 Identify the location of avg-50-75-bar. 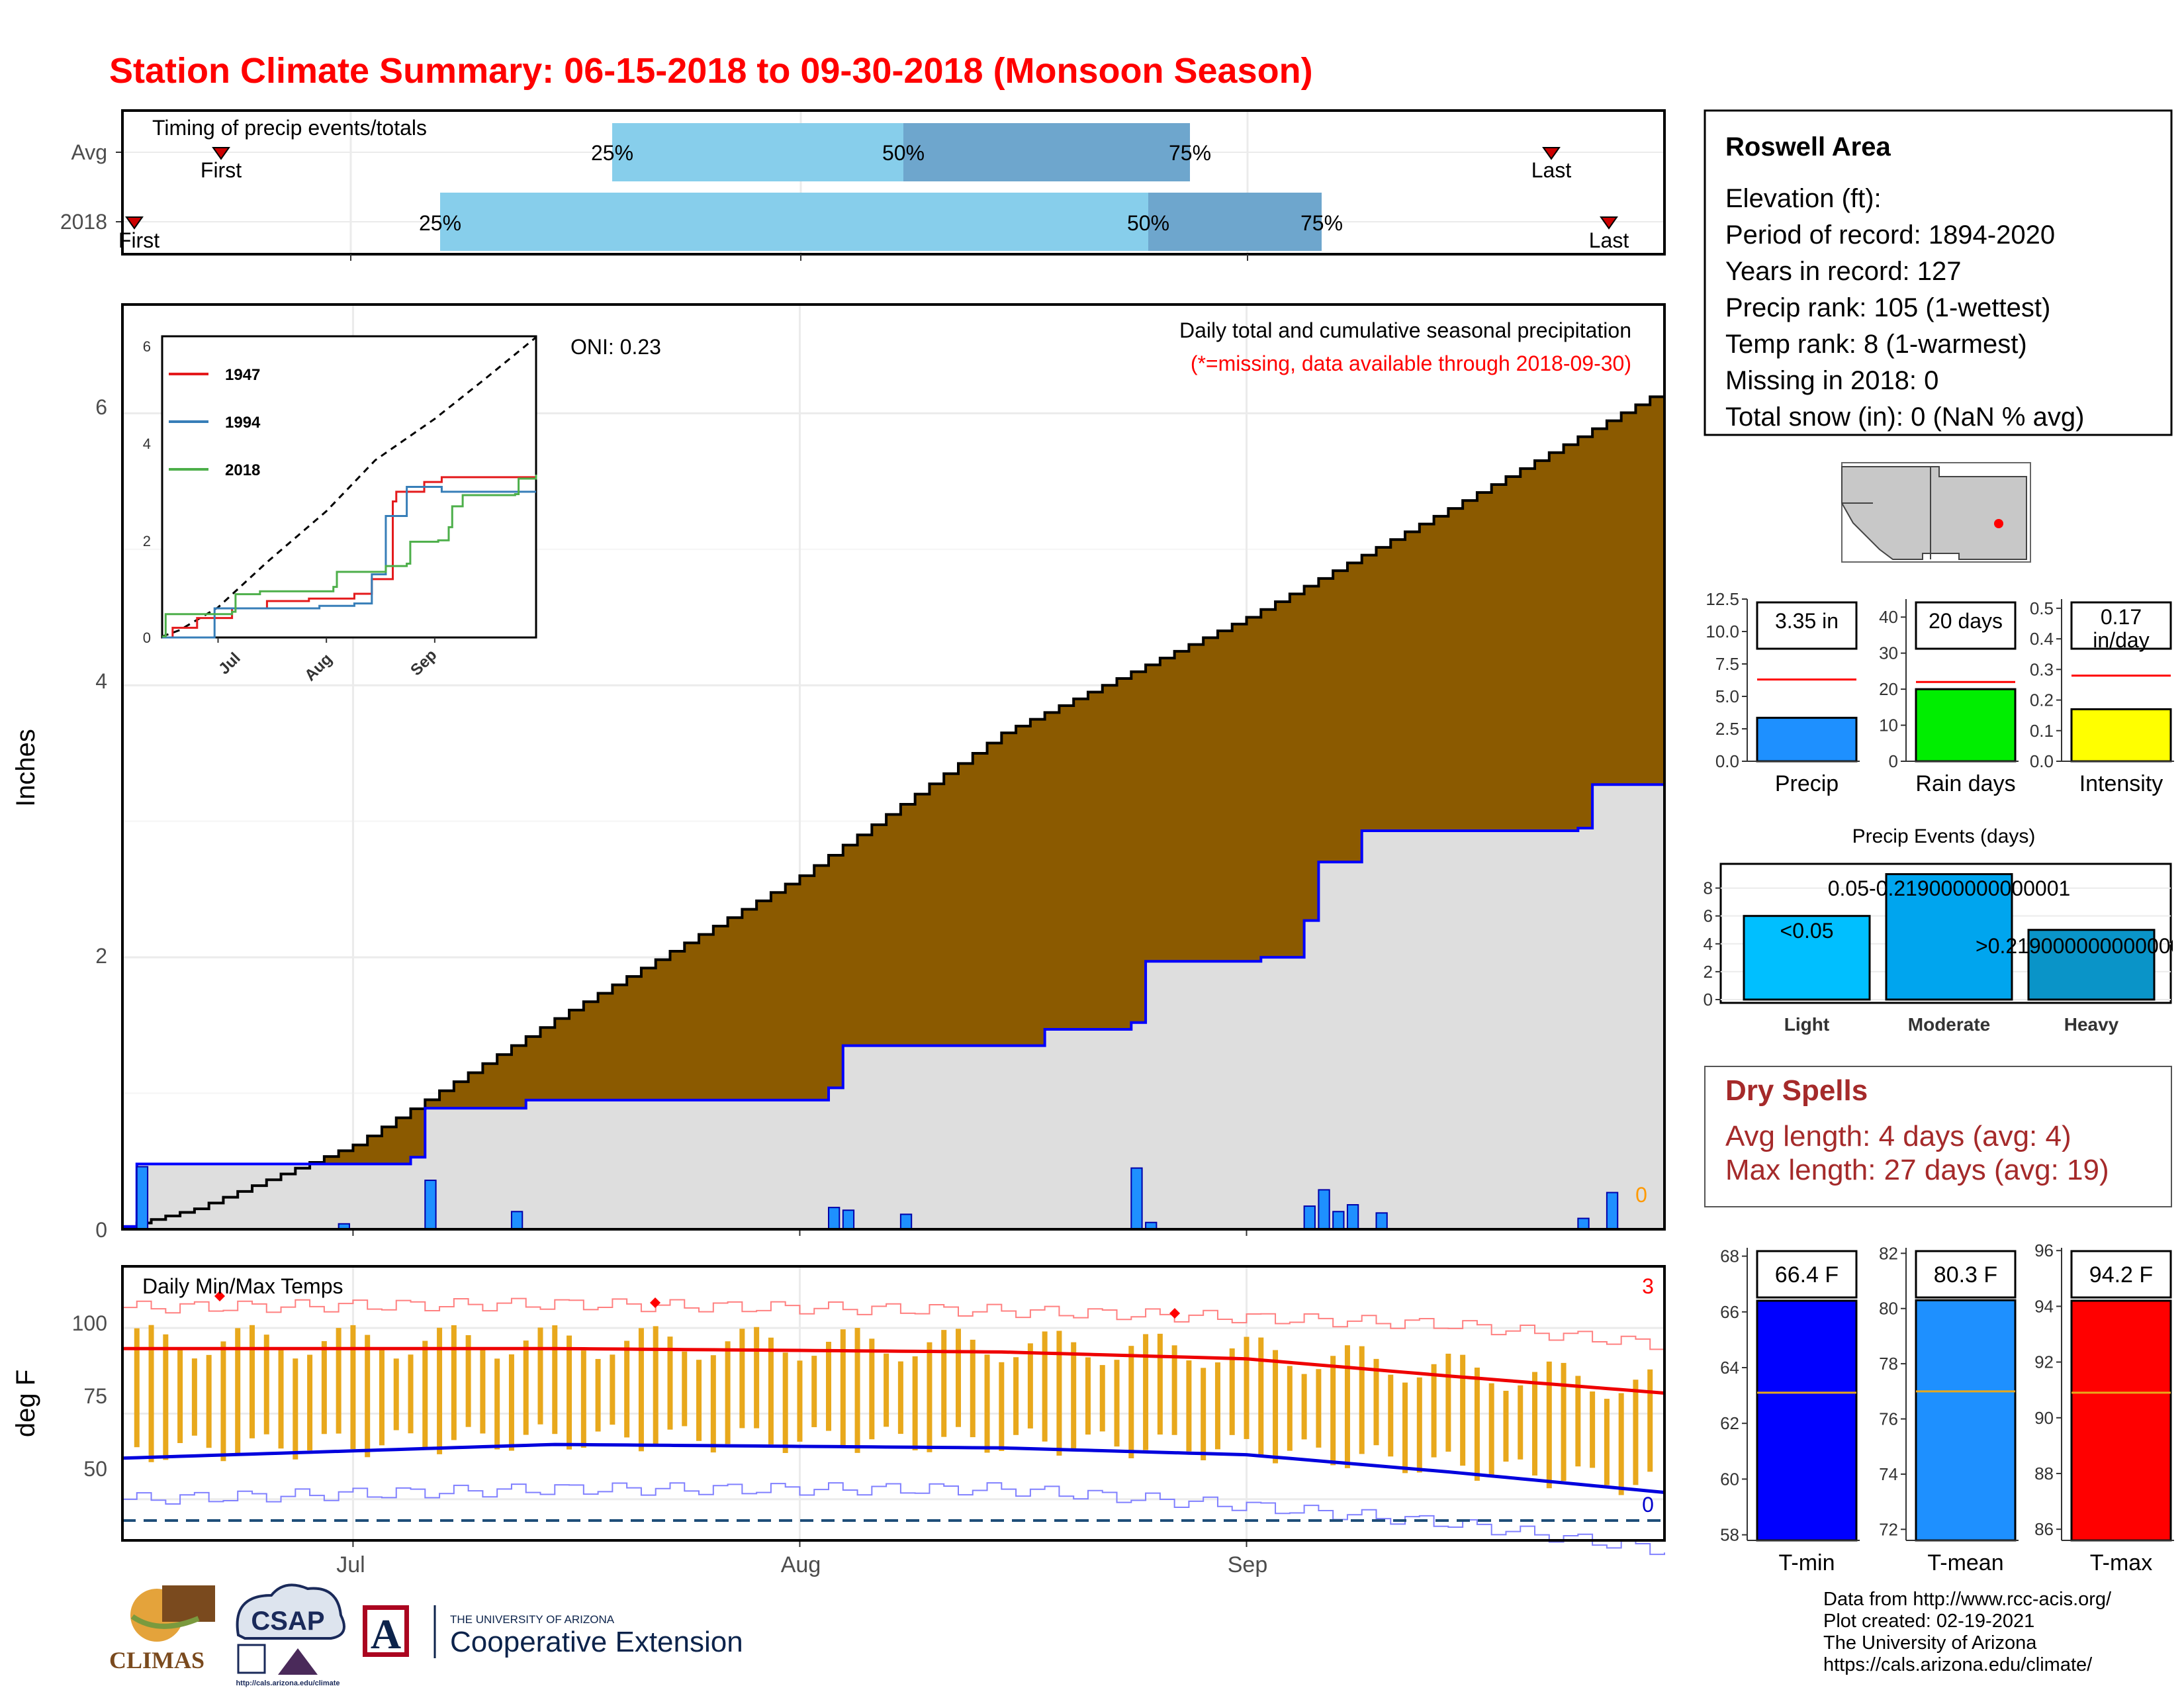
(1046, 152).